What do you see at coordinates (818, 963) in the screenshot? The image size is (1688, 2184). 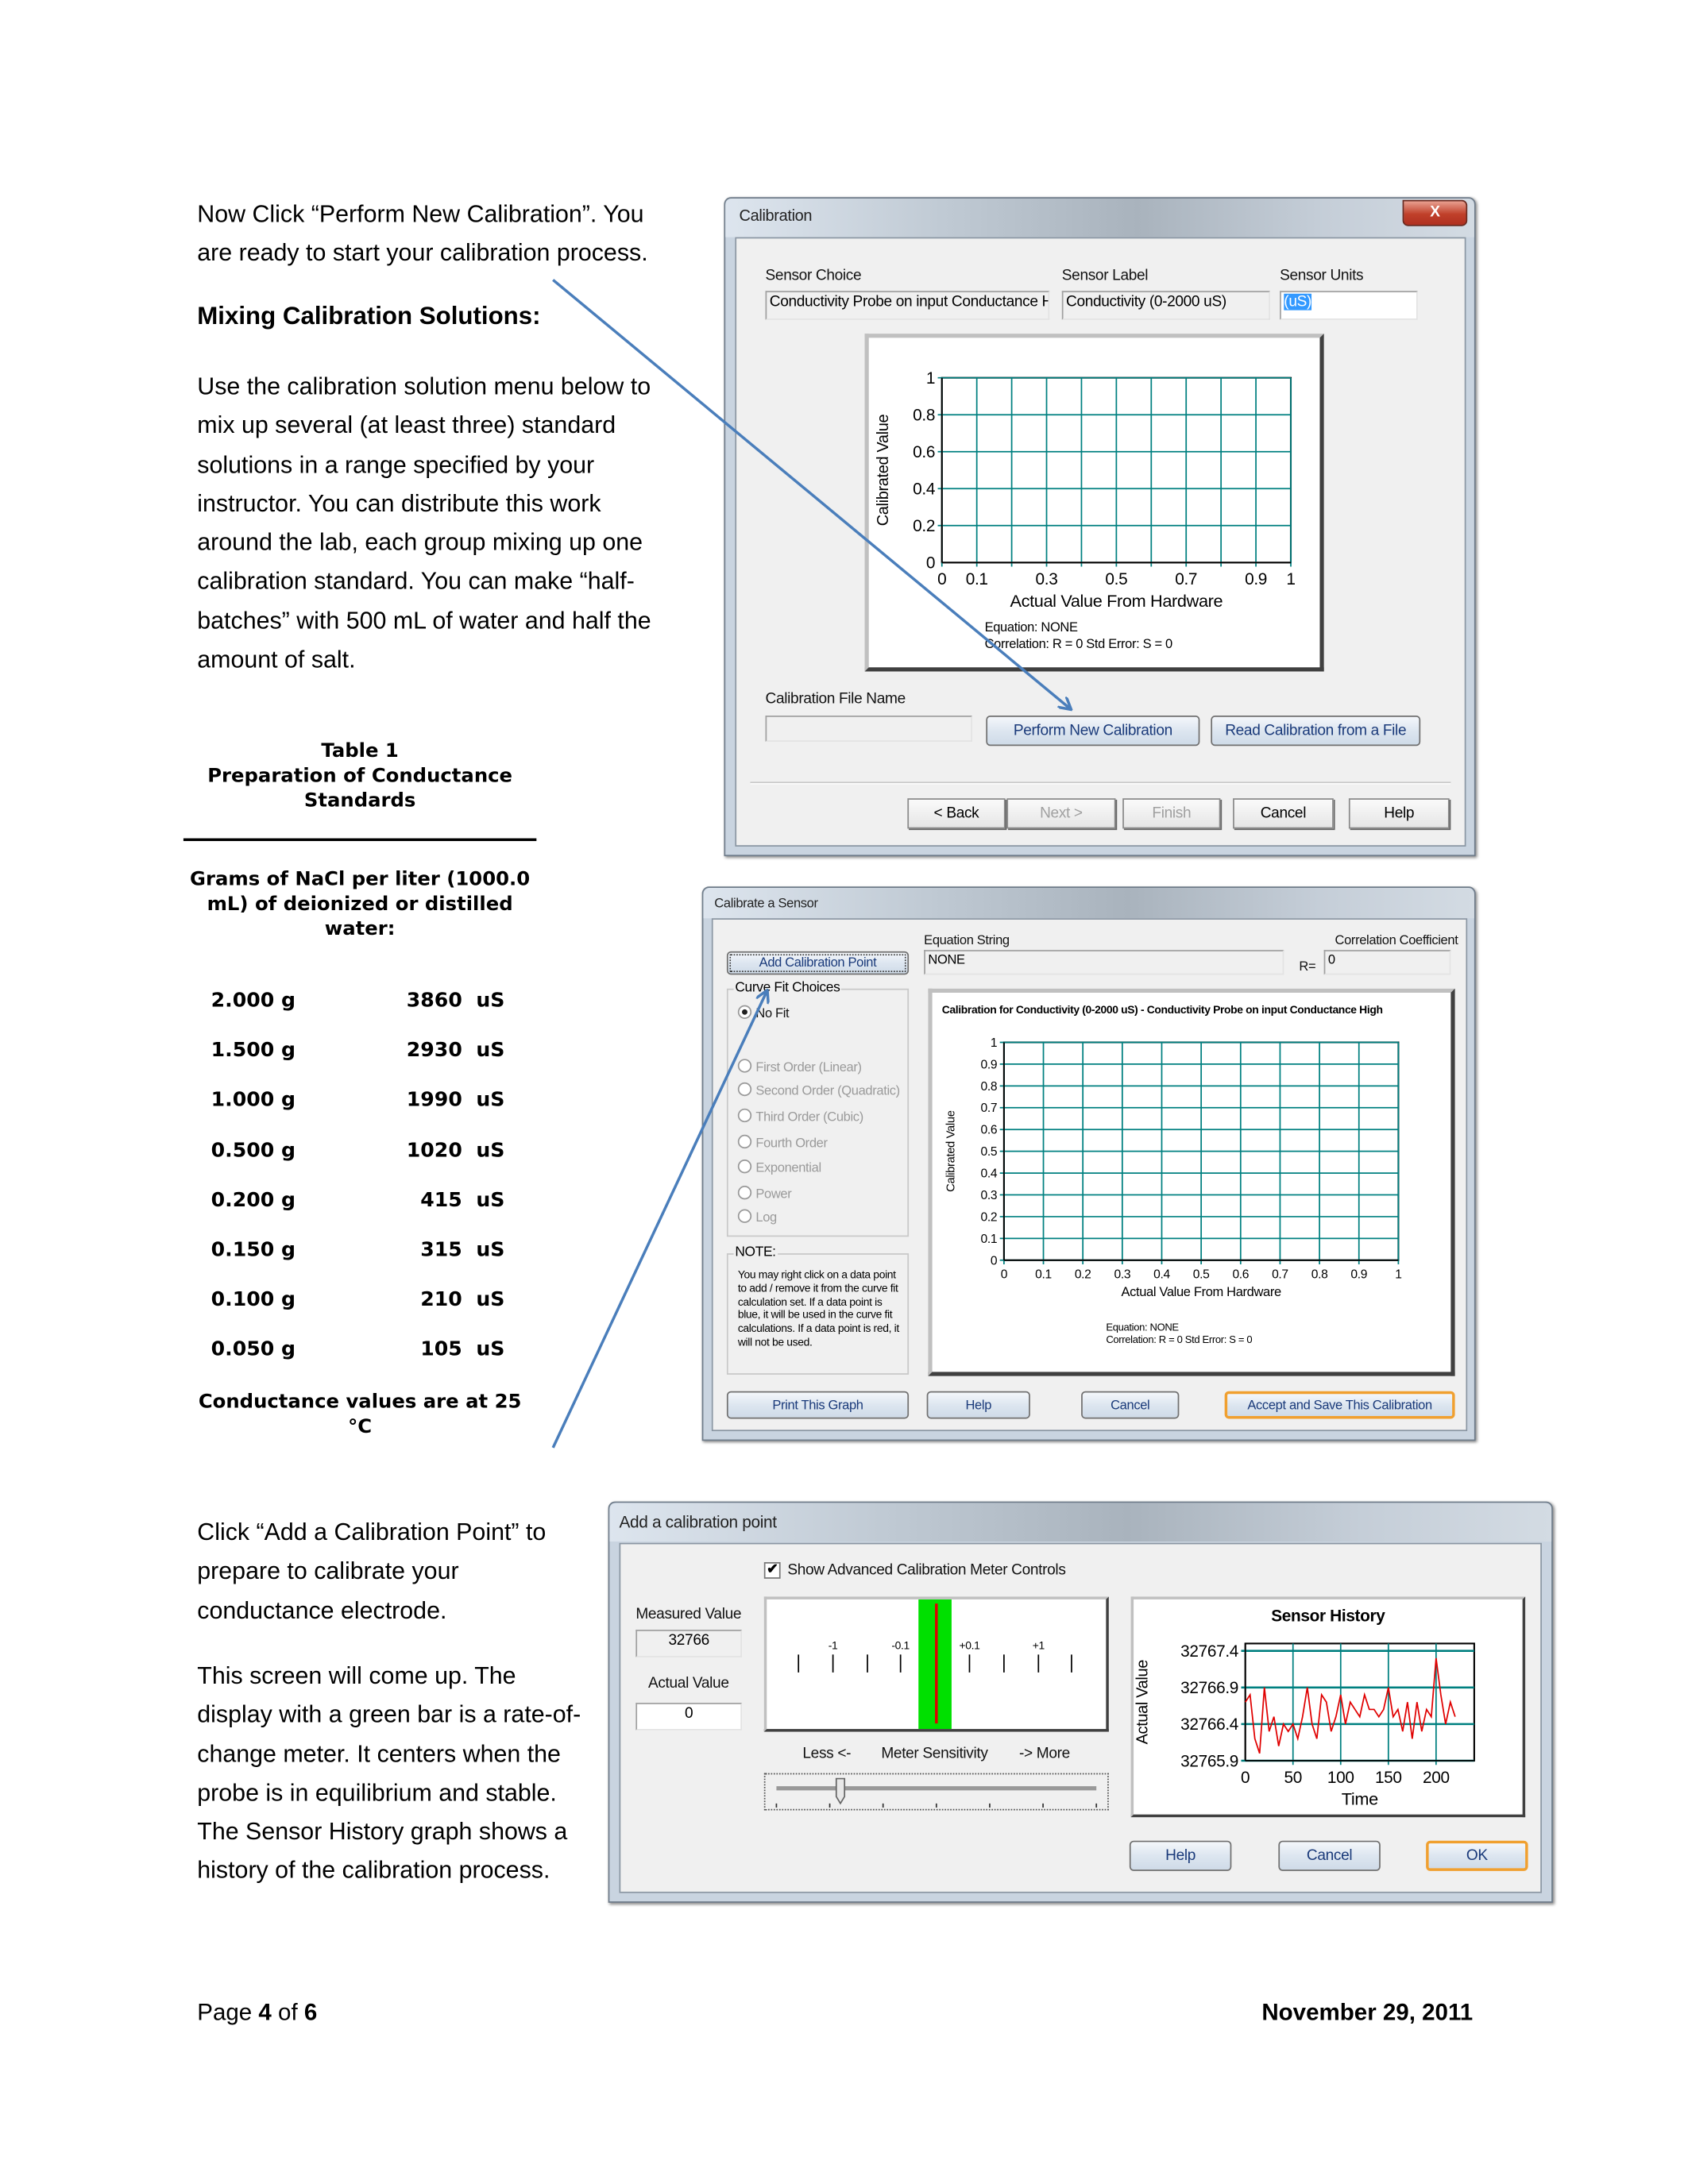 I see `add-calibration-point-button: Add Calibration Point` at bounding box center [818, 963].